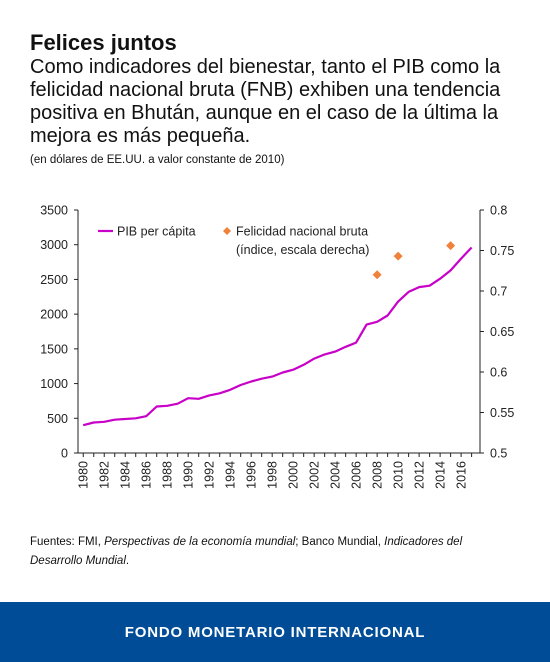 Image resolution: width=550 pixels, height=662 pixels. Describe the element at coordinates (210, 475) in the screenshot. I see `x-tick-label: 1992` at that location.